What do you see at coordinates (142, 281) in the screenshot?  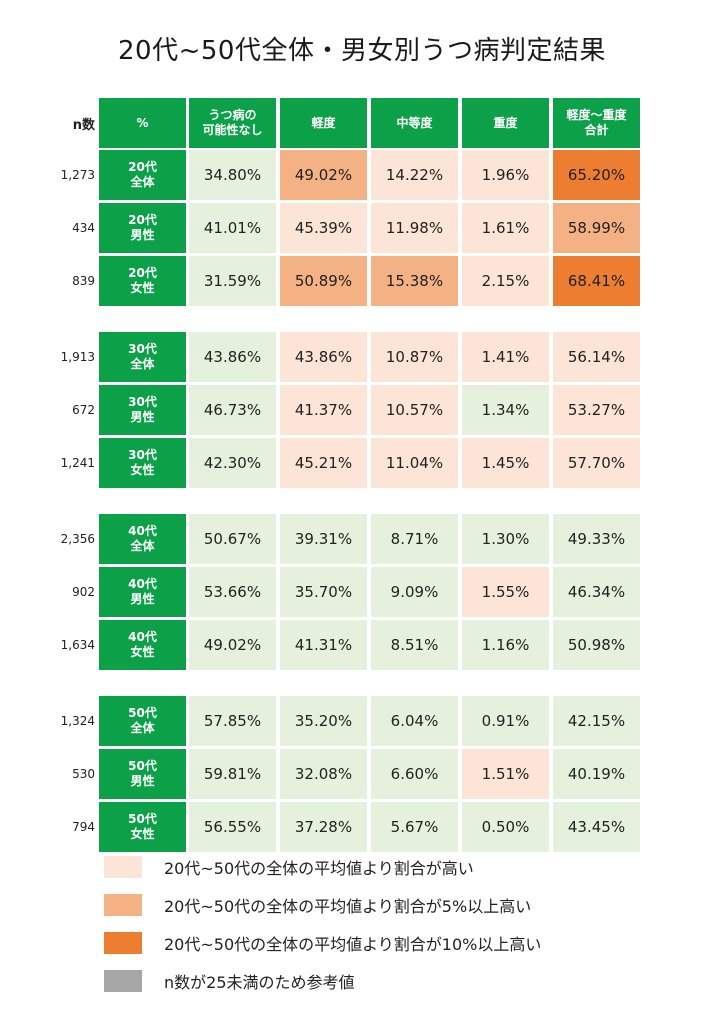 I see `row-label: 20代 女性` at bounding box center [142, 281].